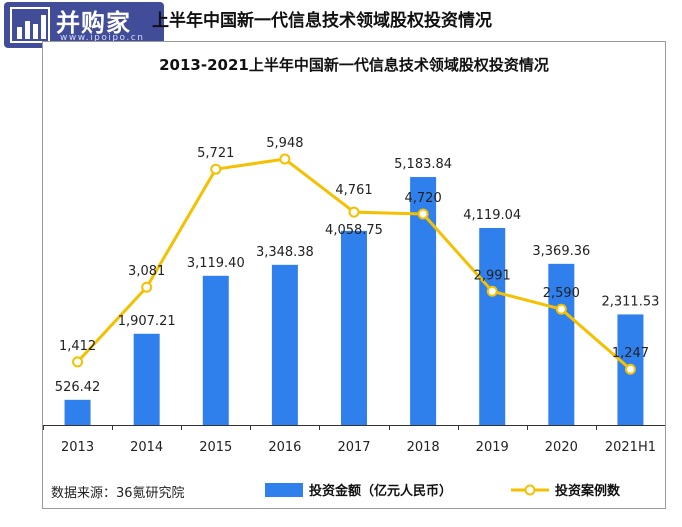  Describe the element at coordinates (423, 198) in the screenshot. I see `line-value-label: 4,720` at that location.